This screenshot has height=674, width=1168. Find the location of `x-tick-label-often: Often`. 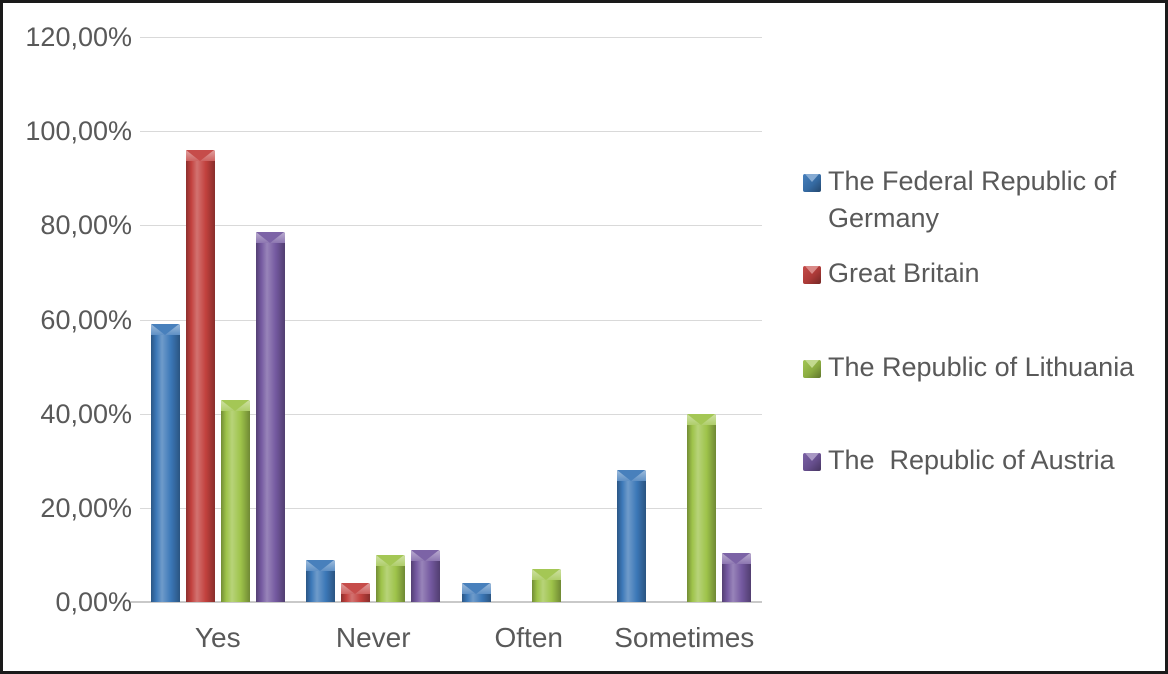

x-tick-label-often: Often is located at coordinates (528, 637).